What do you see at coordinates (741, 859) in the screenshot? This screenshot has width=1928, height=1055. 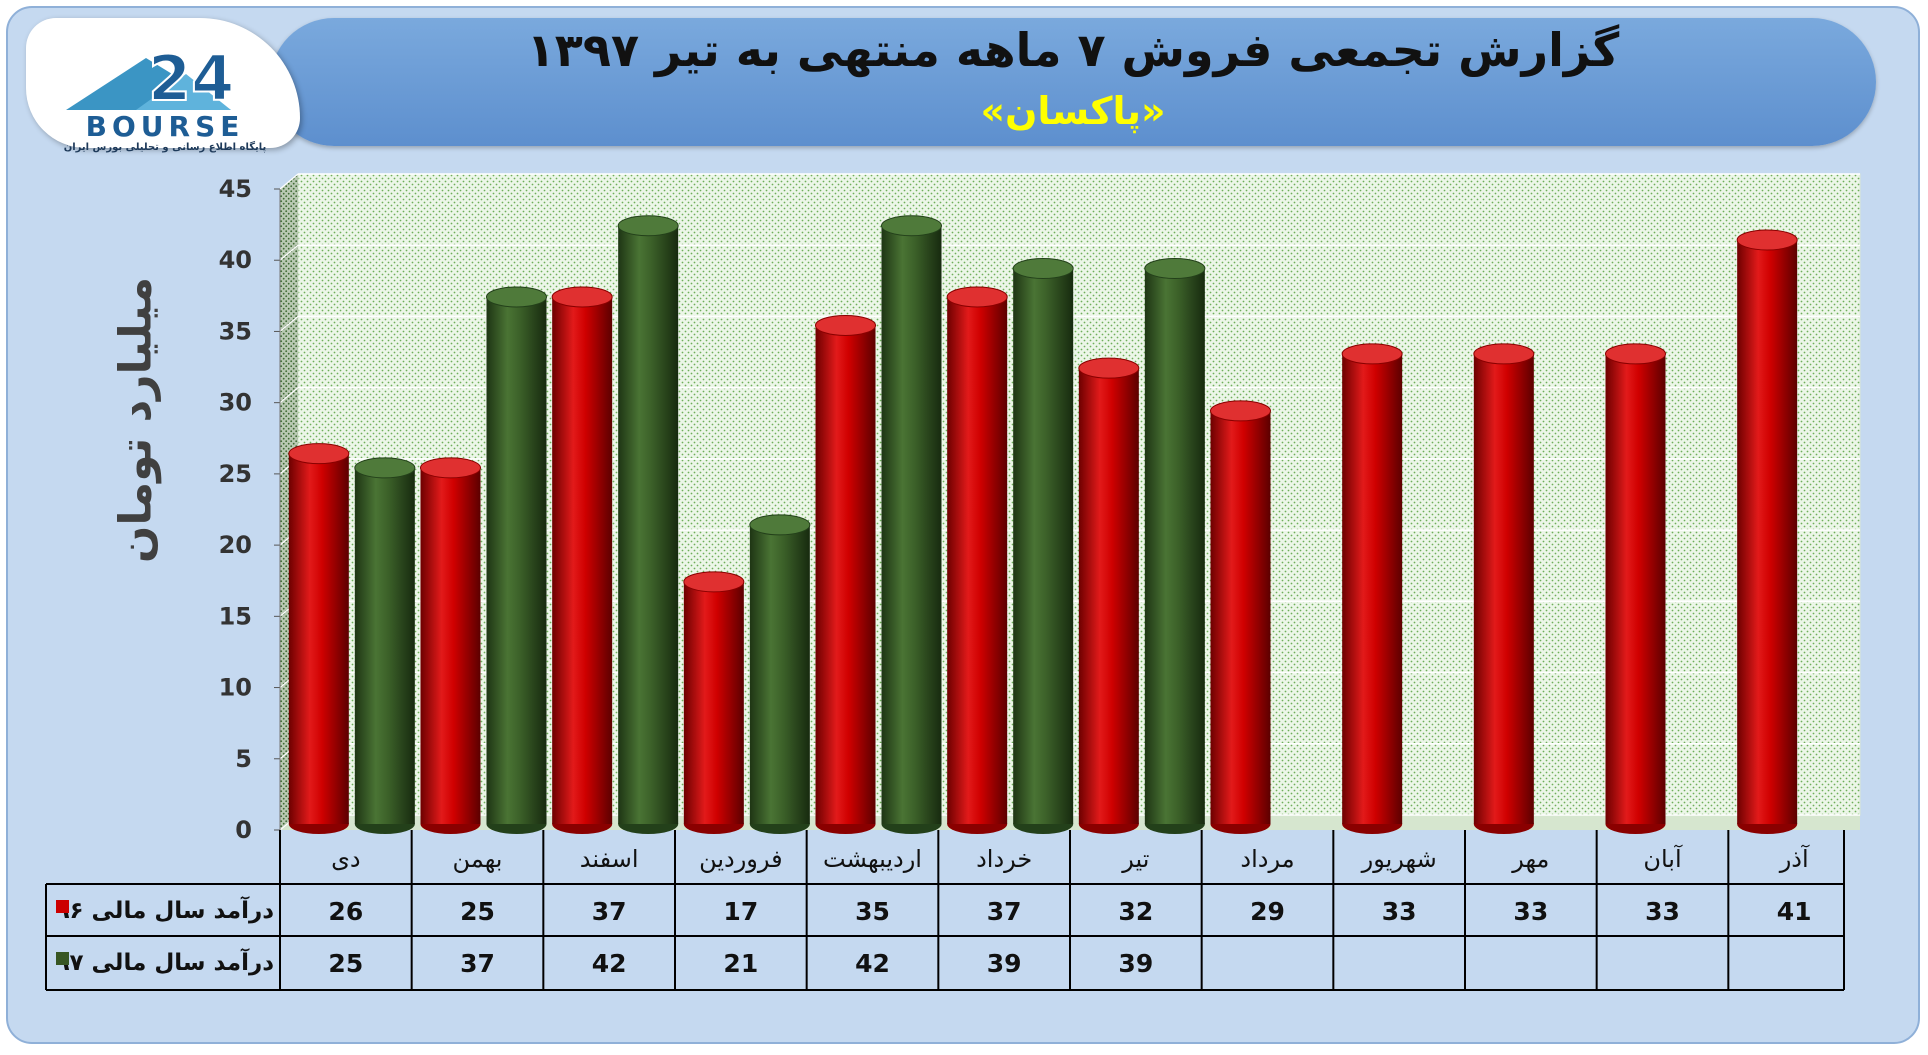 I see `x-category-label: فروردین` at bounding box center [741, 859].